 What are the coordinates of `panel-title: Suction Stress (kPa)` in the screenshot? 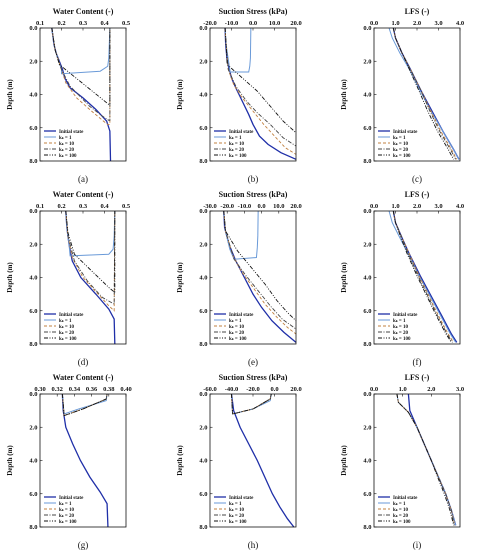 It's located at (253, 377).